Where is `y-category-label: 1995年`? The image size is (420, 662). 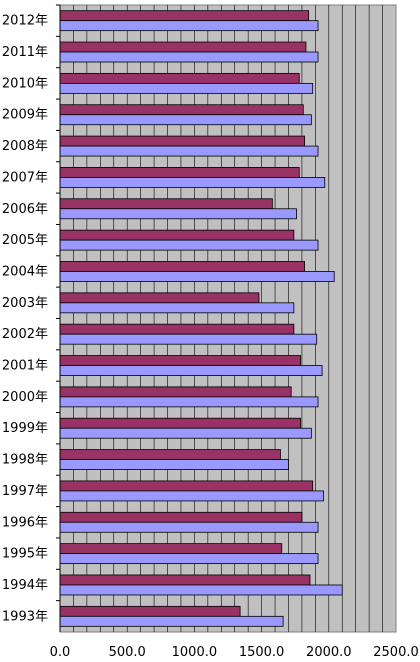
y-category-label: 1995年 is located at coordinates (25, 554).